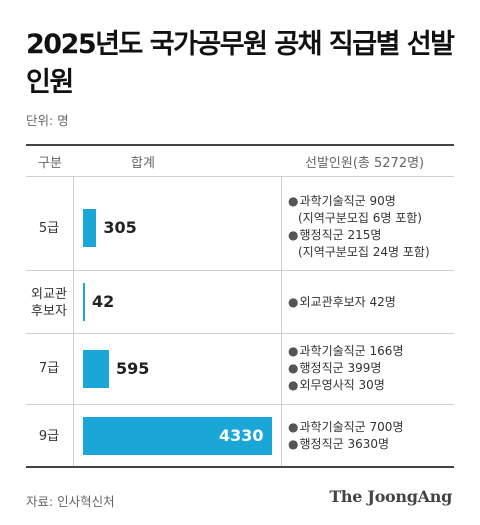 The width and height of the screenshot is (480, 525). I want to click on value-label-5: 305, so click(120, 227).